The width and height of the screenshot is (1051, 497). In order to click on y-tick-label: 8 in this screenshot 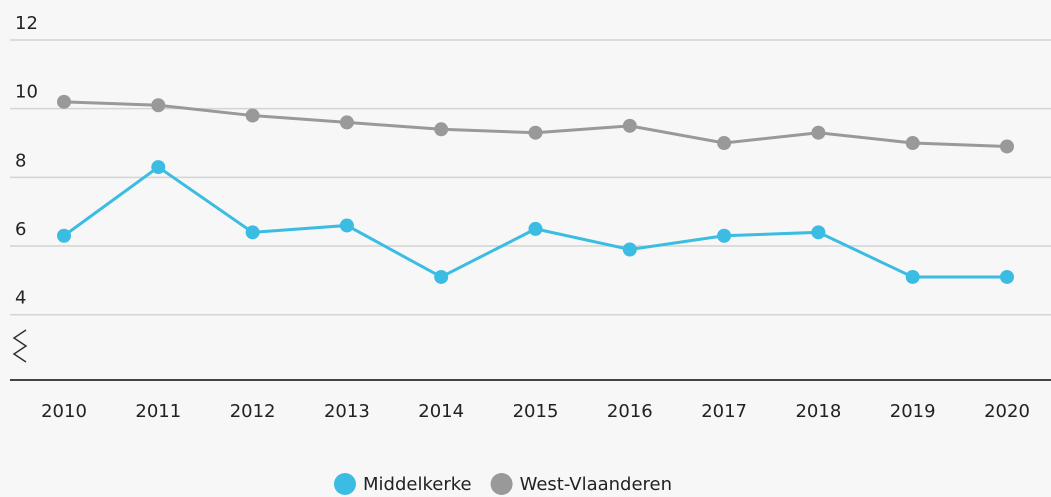, I will do `click(20, 160)`.